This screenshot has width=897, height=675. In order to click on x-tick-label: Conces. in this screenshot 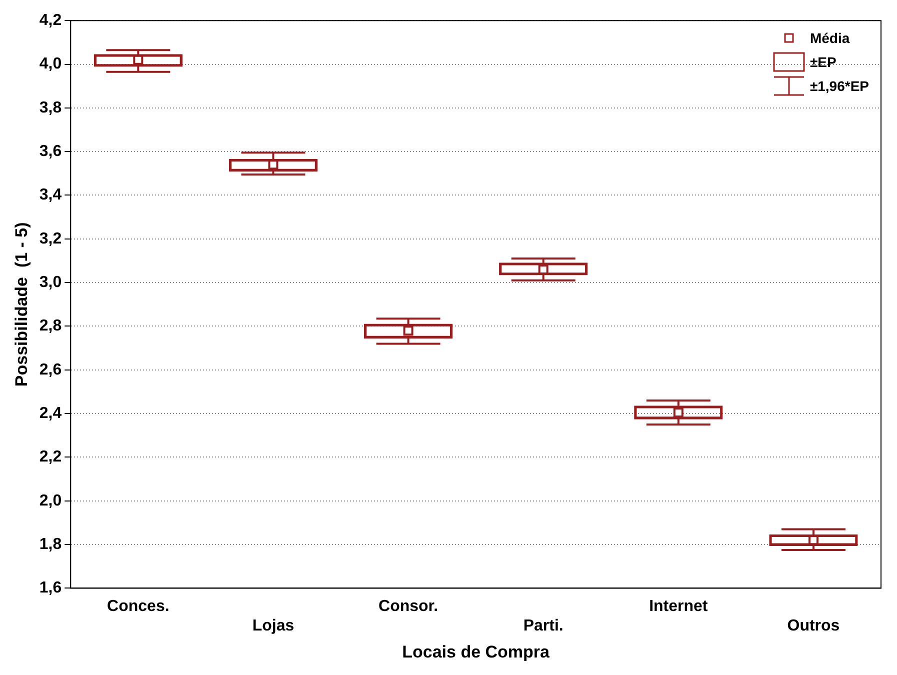, I will do `click(138, 607)`.